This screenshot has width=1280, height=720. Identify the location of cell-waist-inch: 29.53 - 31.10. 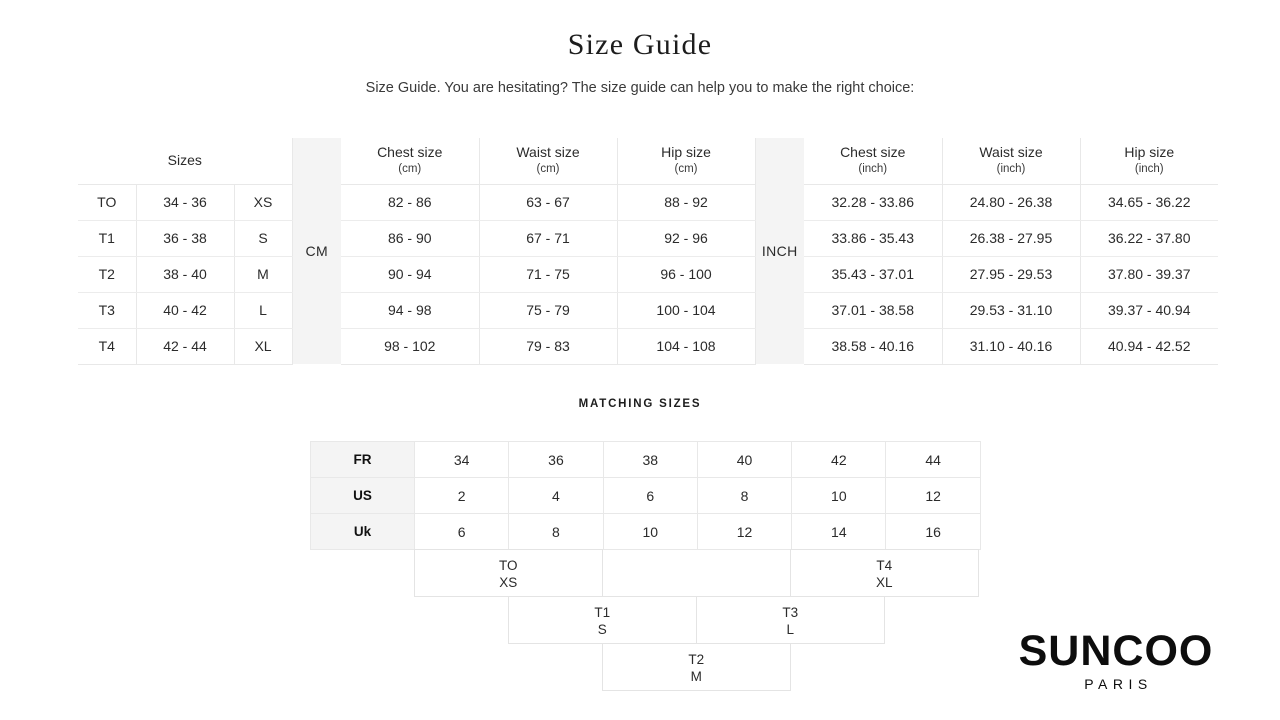
(1011, 310).